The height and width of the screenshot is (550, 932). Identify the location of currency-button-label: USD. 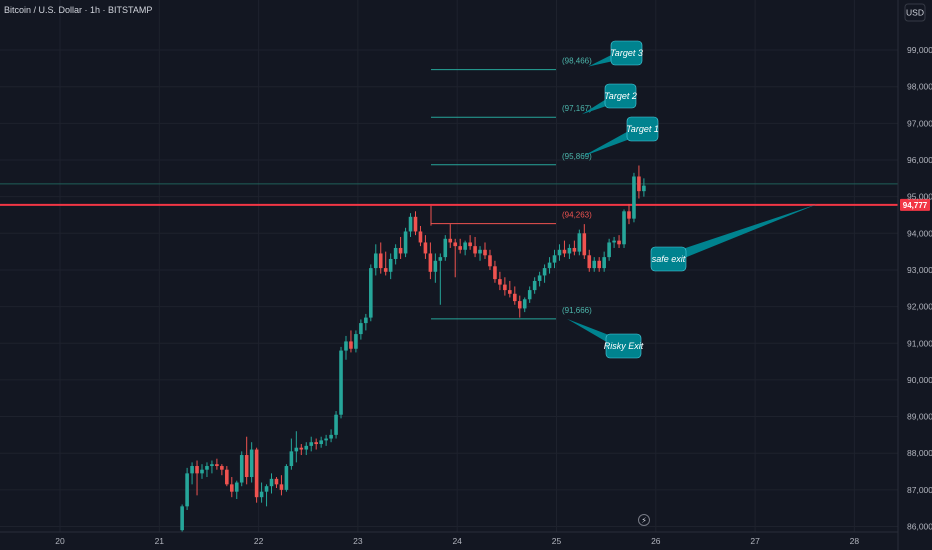
(915, 13).